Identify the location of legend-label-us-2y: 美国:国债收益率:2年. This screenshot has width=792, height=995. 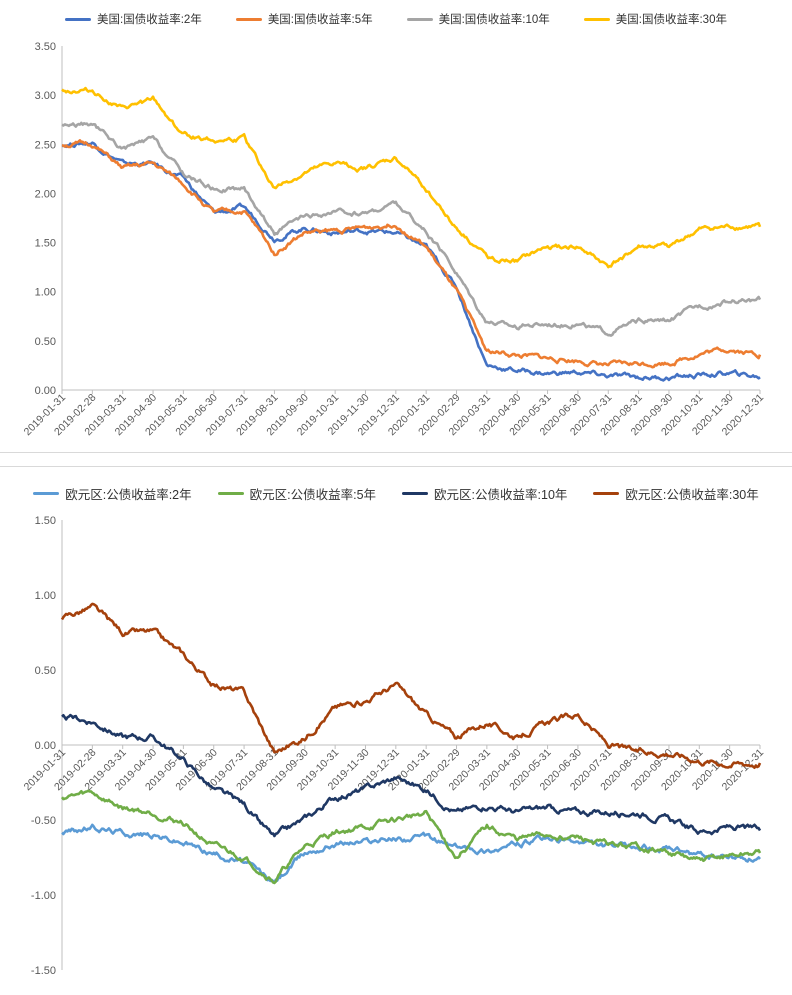
(149, 20).